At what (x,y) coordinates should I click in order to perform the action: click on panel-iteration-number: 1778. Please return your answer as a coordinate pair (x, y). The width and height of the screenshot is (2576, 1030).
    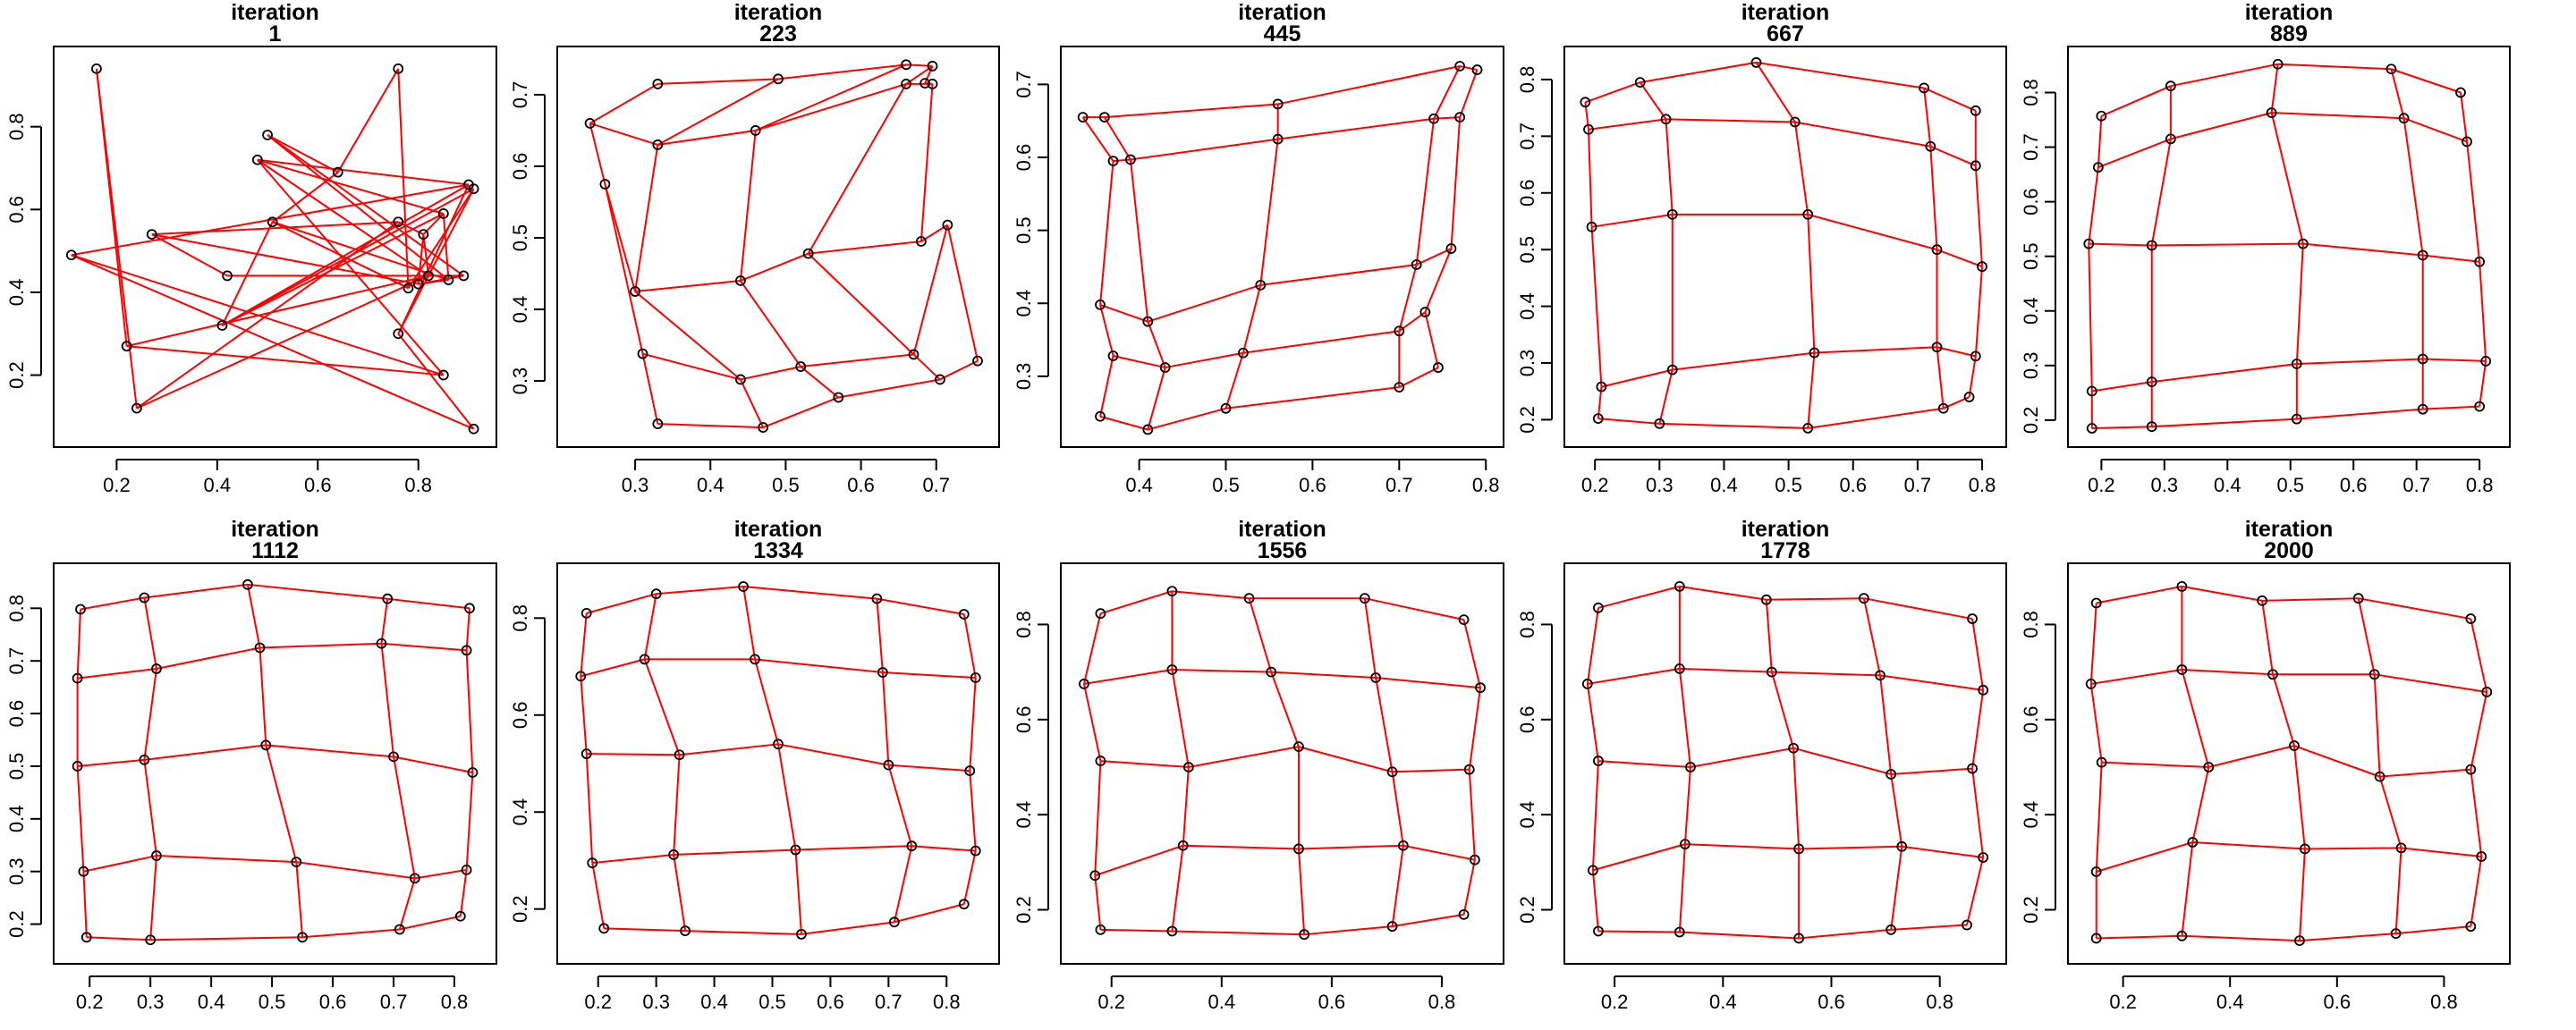
    Looking at the image, I should click on (1785, 550).